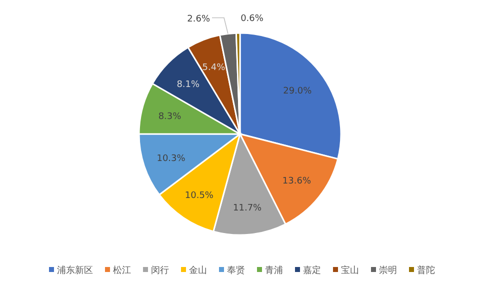 This screenshot has width=484, height=292. Describe the element at coordinates (297, 181) in the screenshot. I see `data-label: 13.6%` at that location.